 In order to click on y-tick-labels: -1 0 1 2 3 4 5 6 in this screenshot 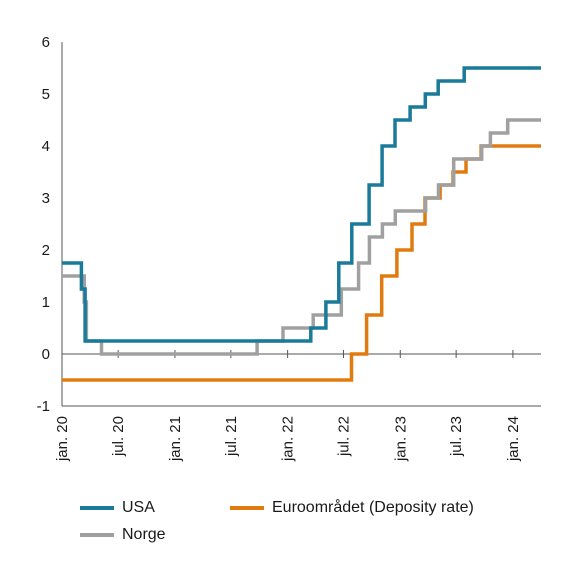, I will do `click(43, 224)`.